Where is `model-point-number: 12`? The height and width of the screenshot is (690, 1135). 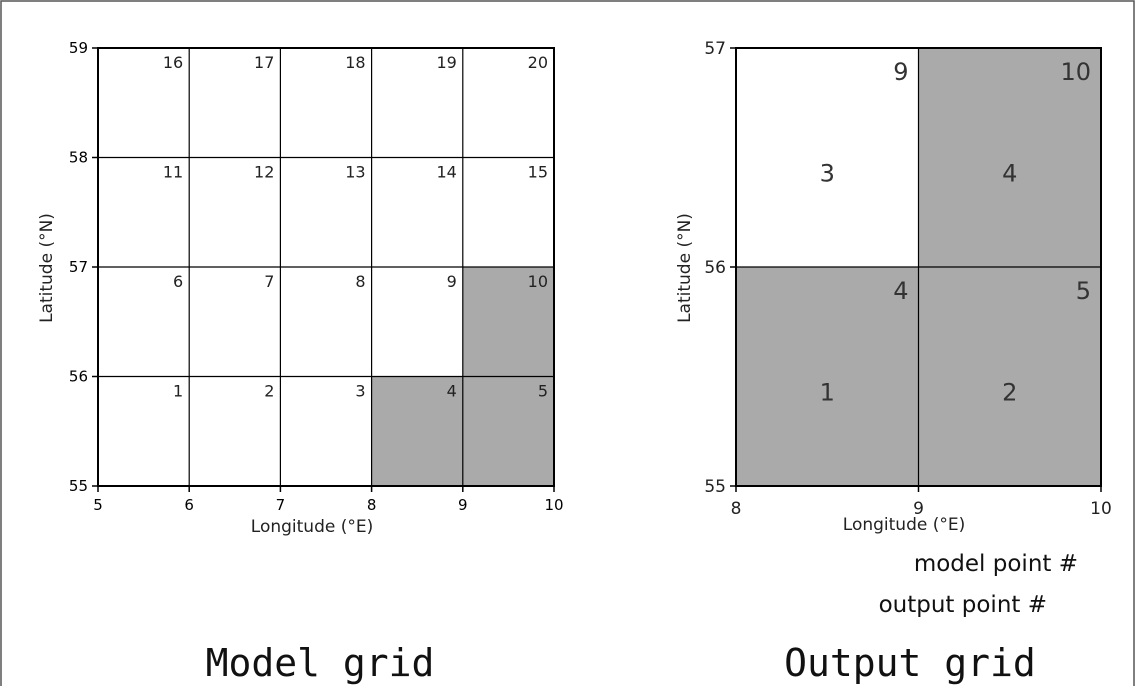
model-point-number: 12 is located at coordinates (264, 172).